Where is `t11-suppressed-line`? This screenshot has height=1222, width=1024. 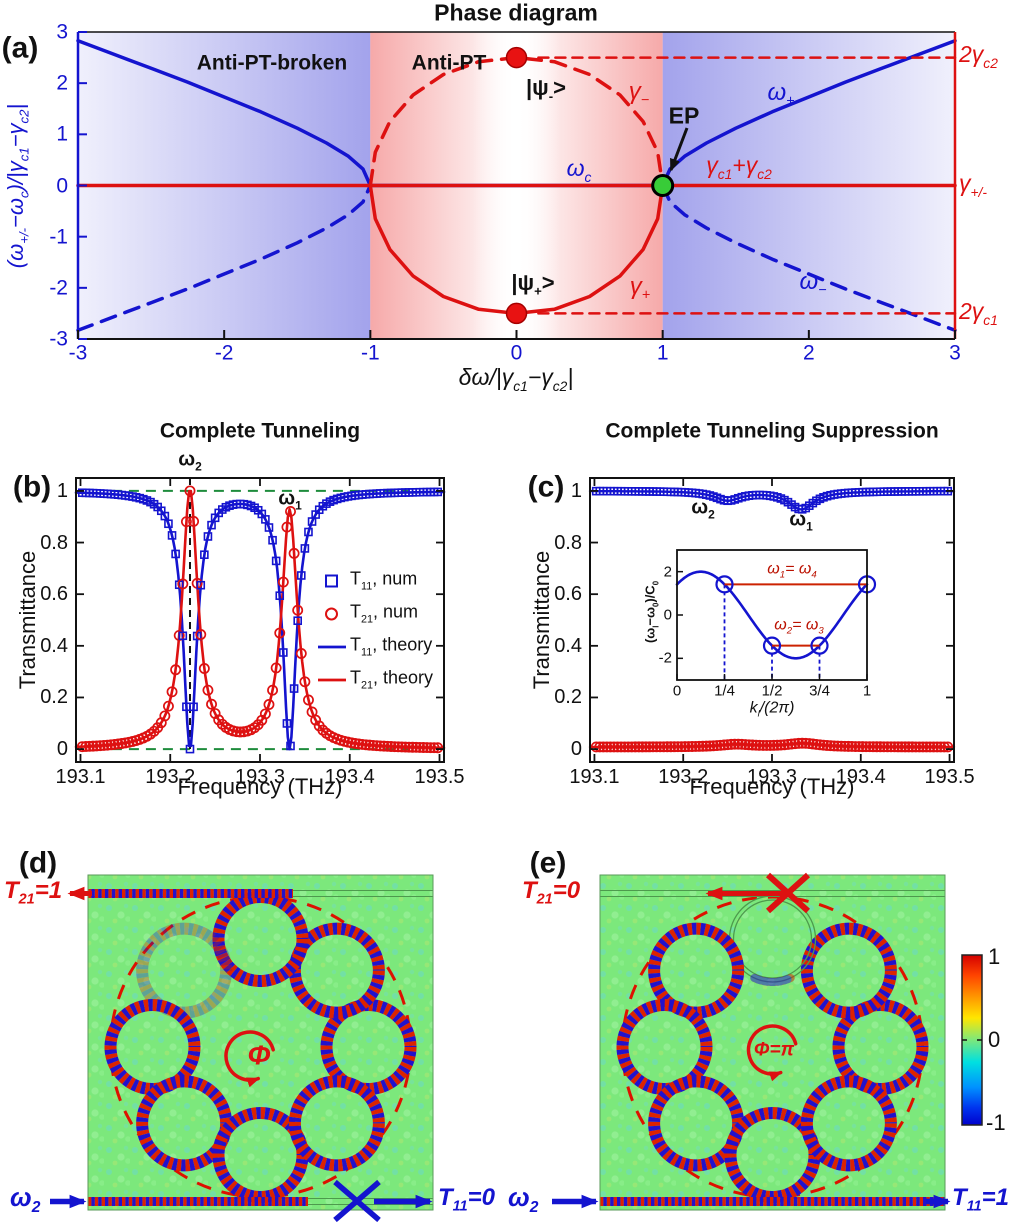 t11-suppressed-line is located at coordinates (772, 500).